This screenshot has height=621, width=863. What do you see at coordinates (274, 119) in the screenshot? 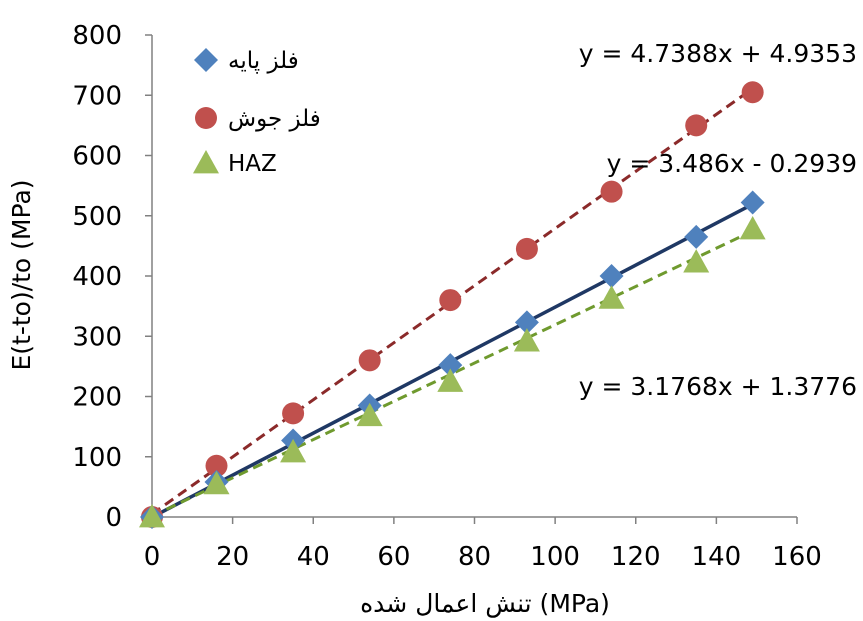
I see `legend-label: فلز جوش` at bounding box center [274, 119].